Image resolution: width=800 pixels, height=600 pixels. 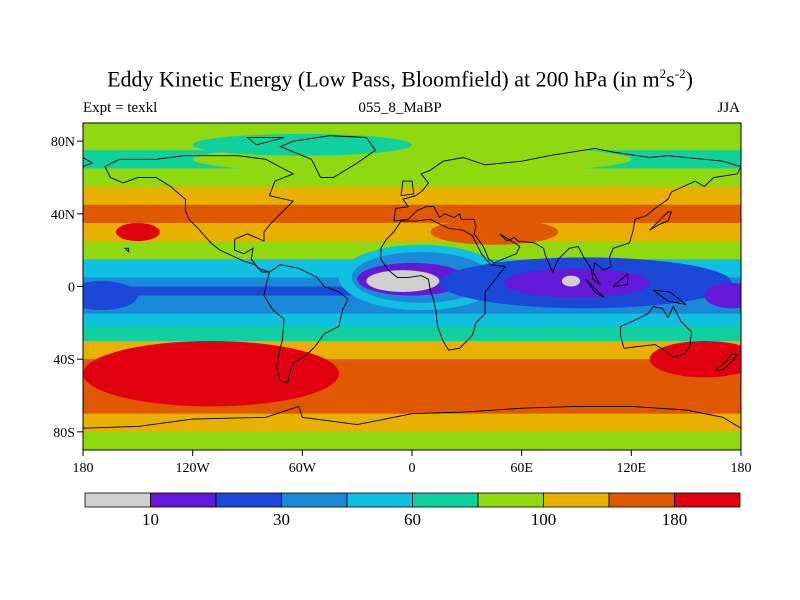 I want to click on title-sup-2: -2, so click(x=680, y=73).